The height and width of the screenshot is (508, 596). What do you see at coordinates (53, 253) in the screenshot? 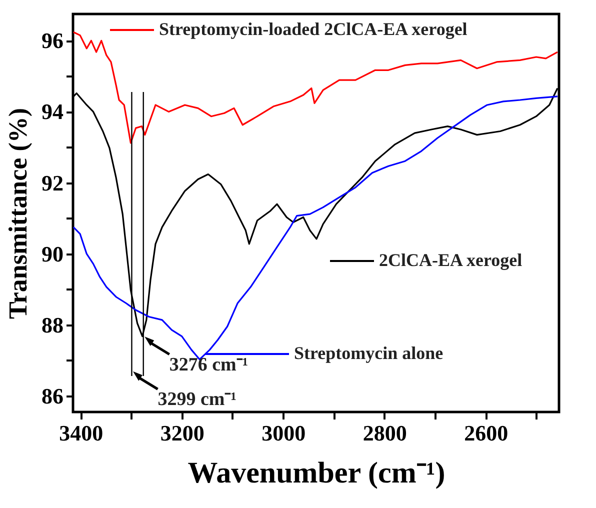
I see `y-tick-label: 90` at bounding box center [53, 253].